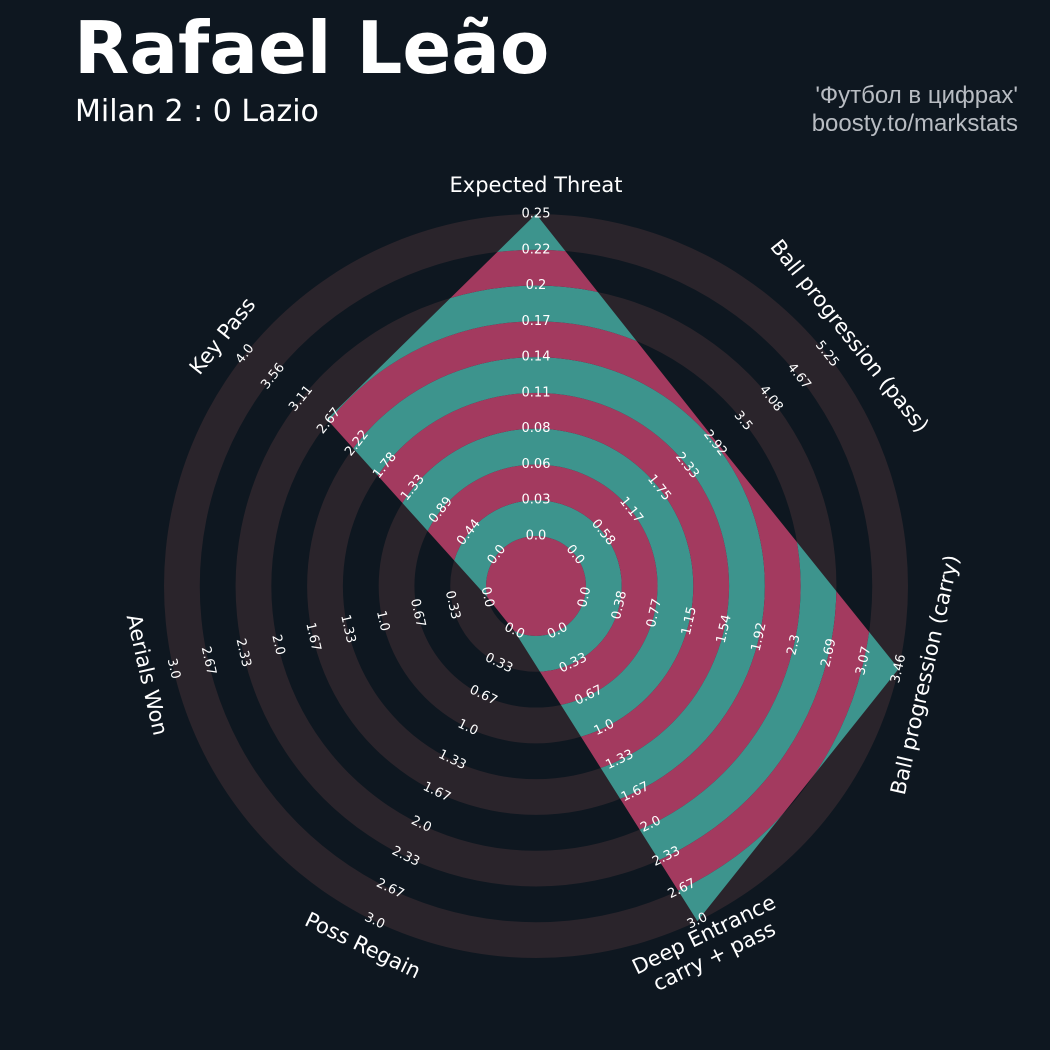 This screenshot has width=1050, height=1050. What do you see at coordinates (452, 605) in the screenshot?
I see `tick-label: 0.33` at bounding box center [452, 605].